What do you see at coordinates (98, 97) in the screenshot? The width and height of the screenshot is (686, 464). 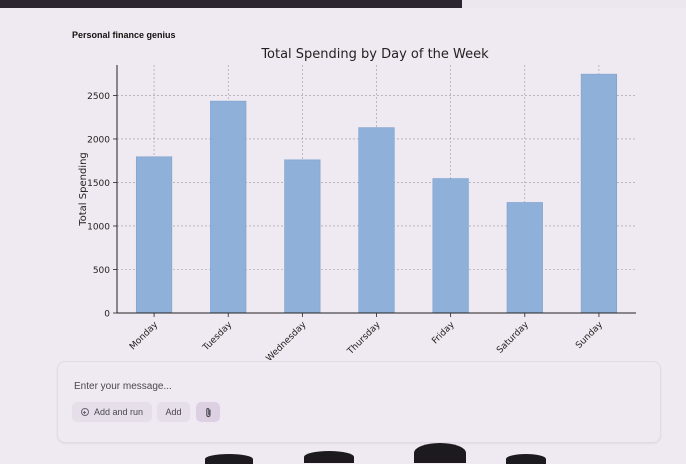 I see `y-tick-label: 2500` at bounding box center [98, 97].